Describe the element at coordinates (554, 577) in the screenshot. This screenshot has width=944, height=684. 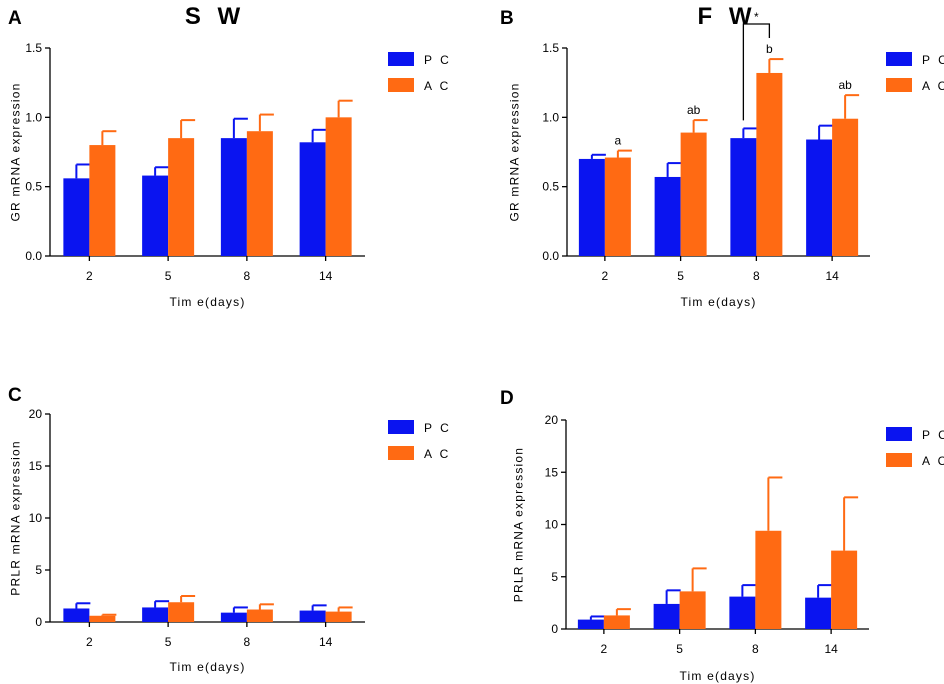
I see `y-tick-label: 5` at that location.